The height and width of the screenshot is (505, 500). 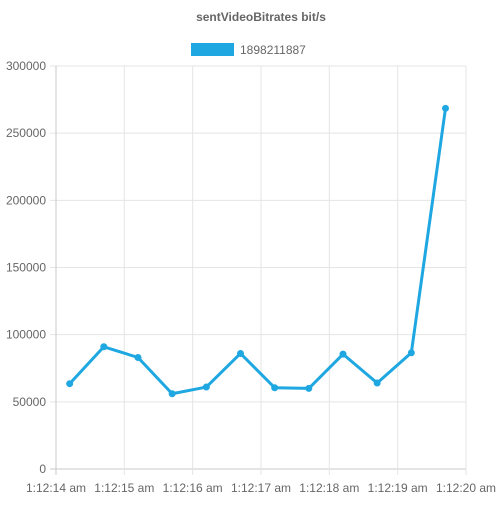 I want to click on legend: 1898211887, so click(x=248, y=50).